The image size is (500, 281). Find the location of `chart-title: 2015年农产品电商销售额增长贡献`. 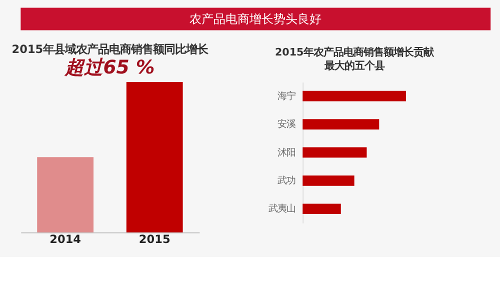

chart-title: 2015年农产品电商销售额增长贡献 is located at coordinates (354, 52).